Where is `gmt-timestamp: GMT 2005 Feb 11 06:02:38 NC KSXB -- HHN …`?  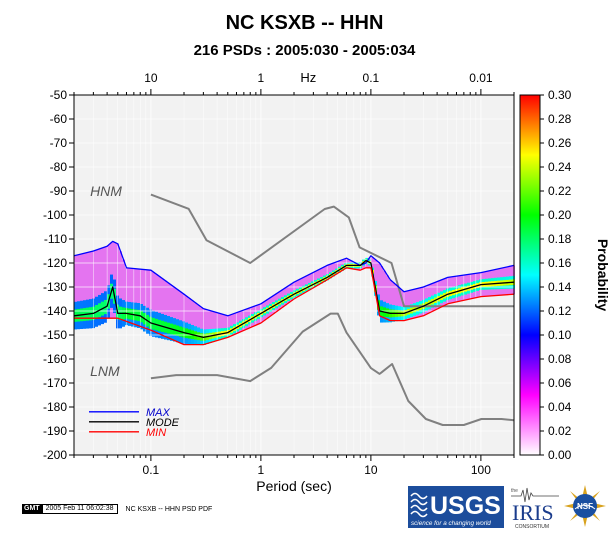 gmt-timestamp: GMT 2005 Feb 11 06:02:38 NC KSXB -- HHN … is located at coordinates (117, 509).